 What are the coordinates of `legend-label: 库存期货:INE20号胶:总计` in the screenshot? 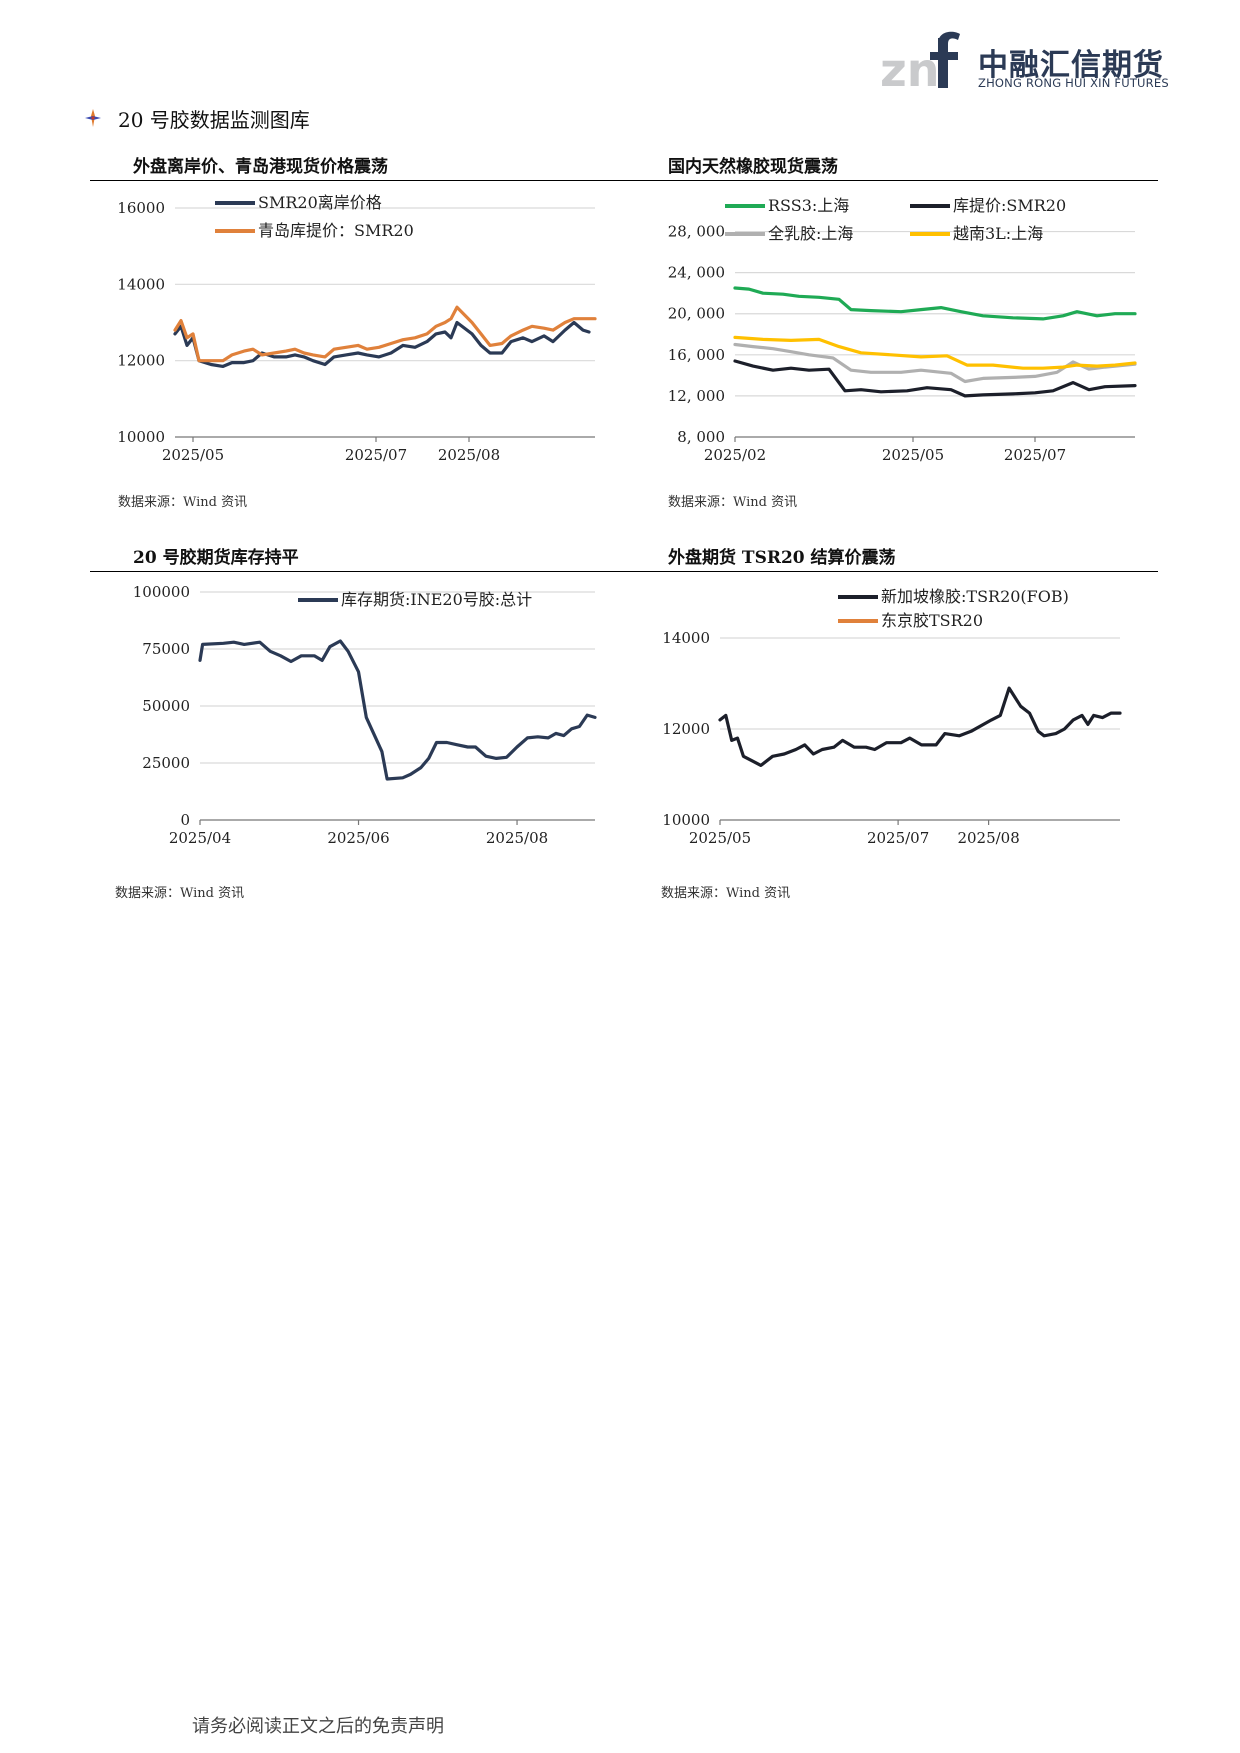 It's located at (436, 599).